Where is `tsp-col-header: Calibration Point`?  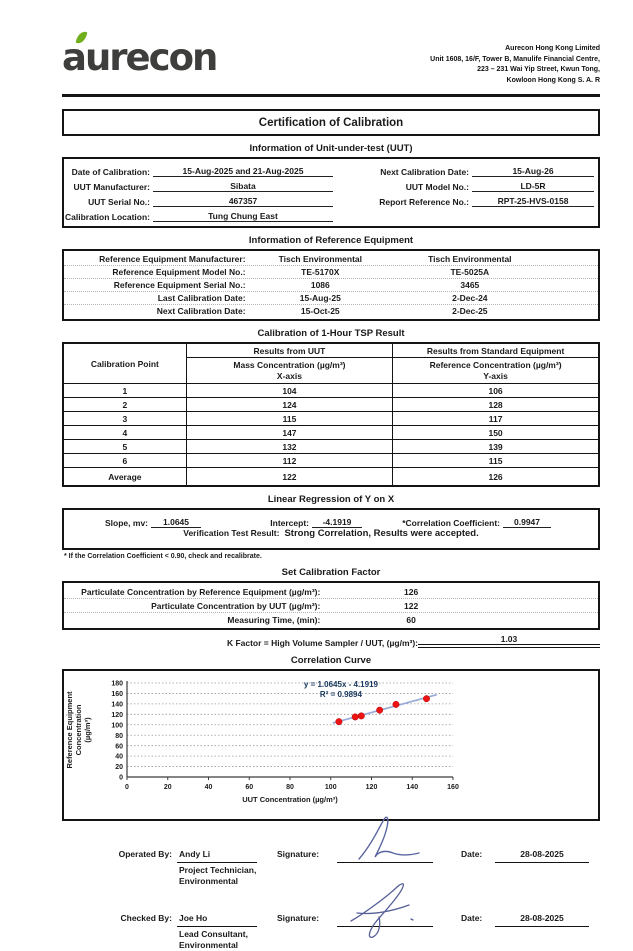
tsp-col-header: Calibration Point is located at coordinates (124, 363).